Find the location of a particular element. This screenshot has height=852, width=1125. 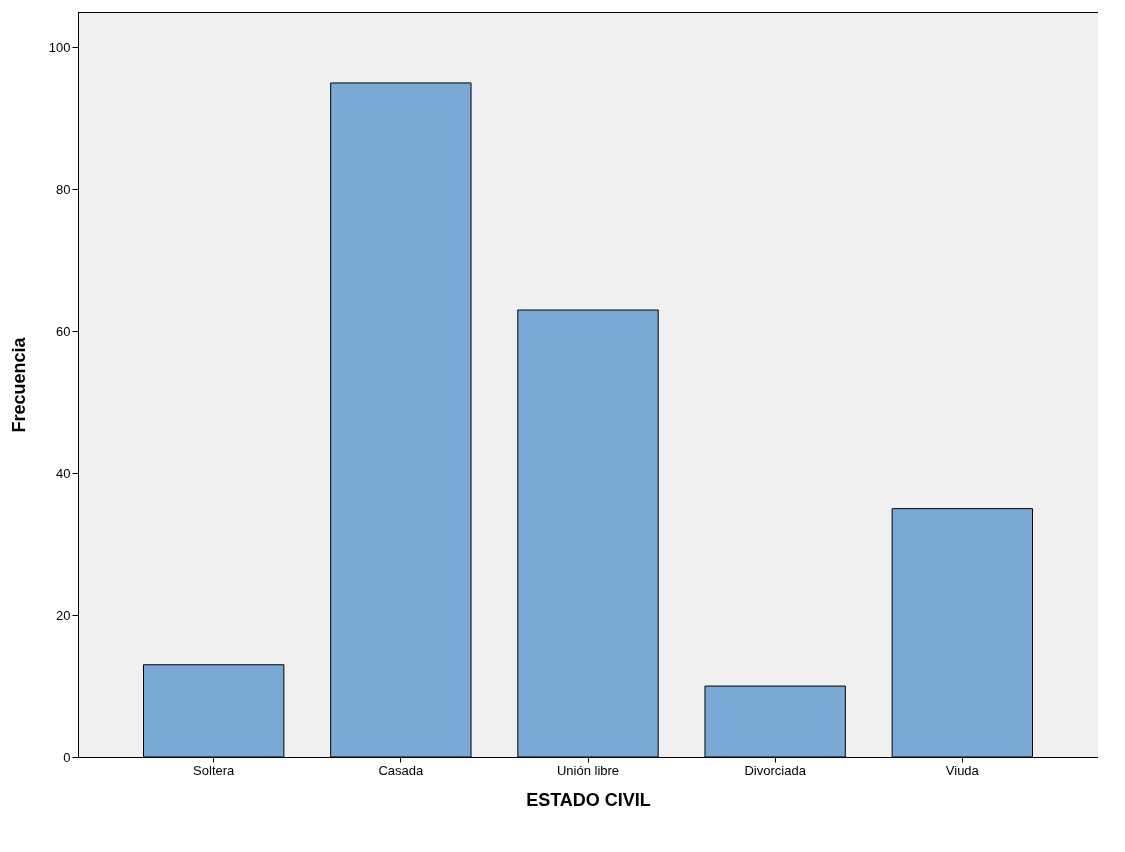

y-axis-title: Frecuencia is located at coordinates (18, 384).